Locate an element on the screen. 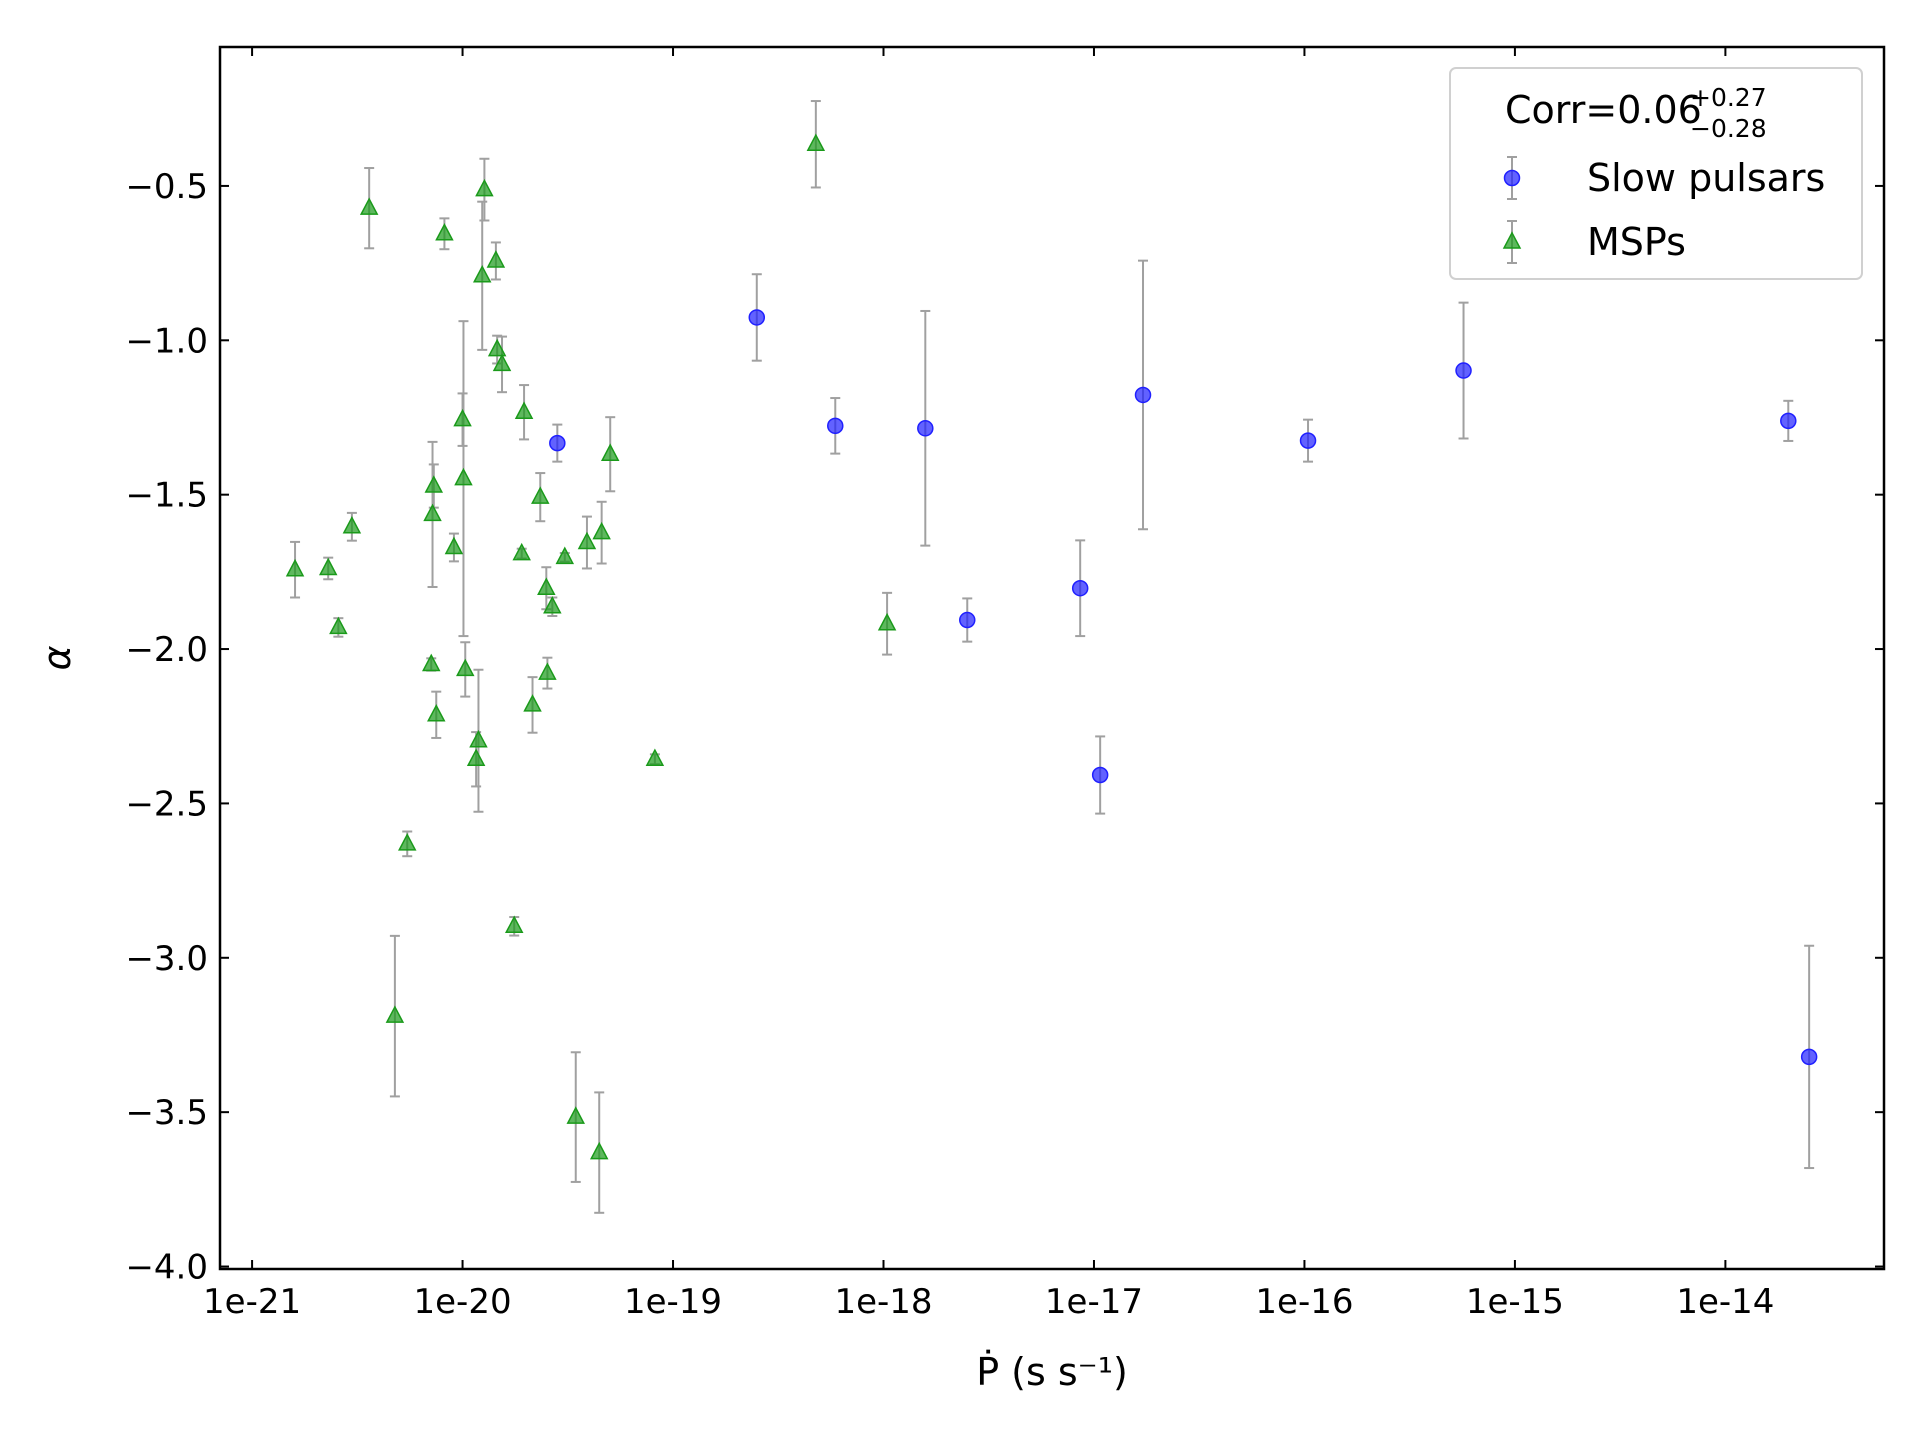  legend-title: Corr=0.06 is located at coordinates (1603, 110).